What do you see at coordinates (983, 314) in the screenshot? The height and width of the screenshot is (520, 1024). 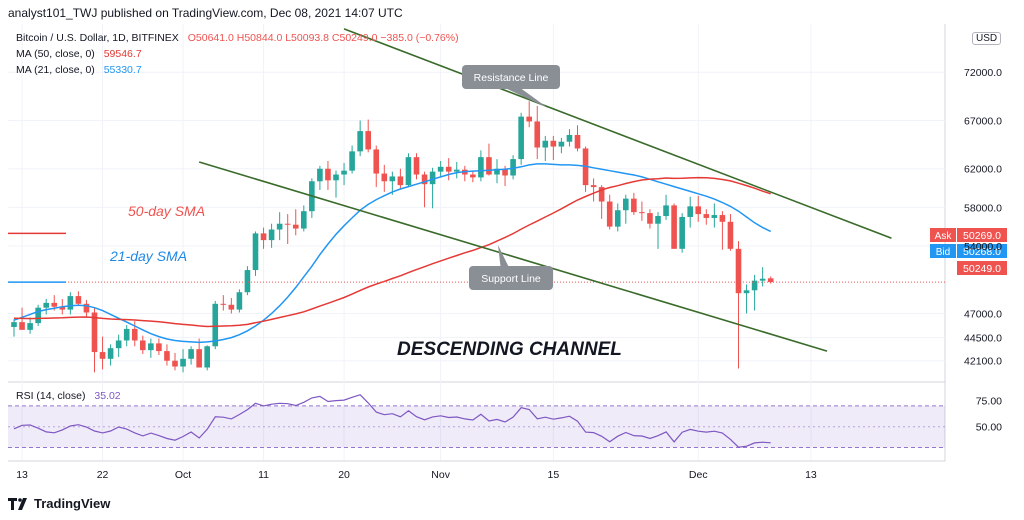 I see `price-tick-label: 47000.0` at bounding box center [983, 314].